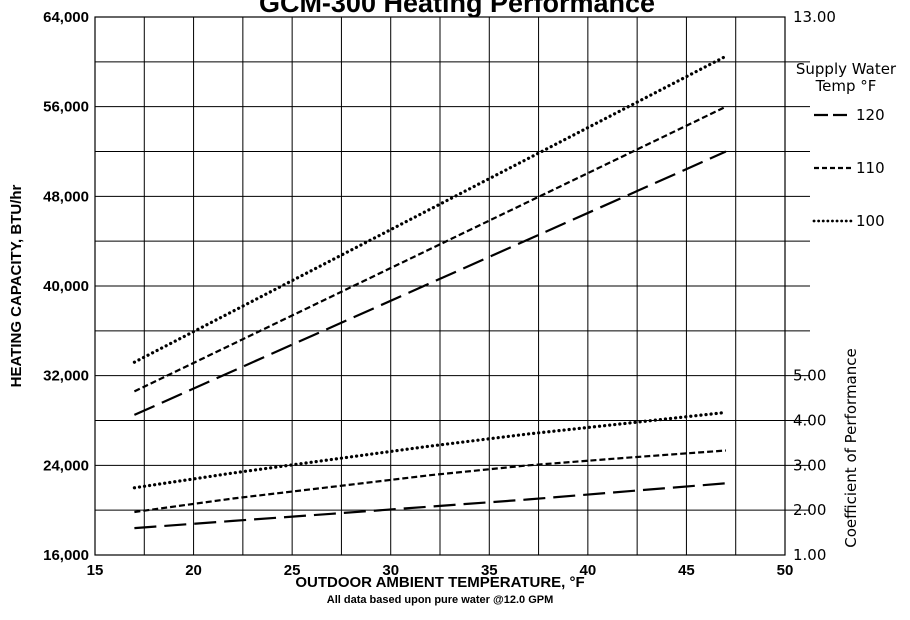 This screenshot has width=910, height=620. What do you see at coordinates (814, 286) in the screenshot?
I see `y2-tick-labels: 1.00 2.00 3.00 4.00 5.00 13.00` at bounding box center [814, 286].